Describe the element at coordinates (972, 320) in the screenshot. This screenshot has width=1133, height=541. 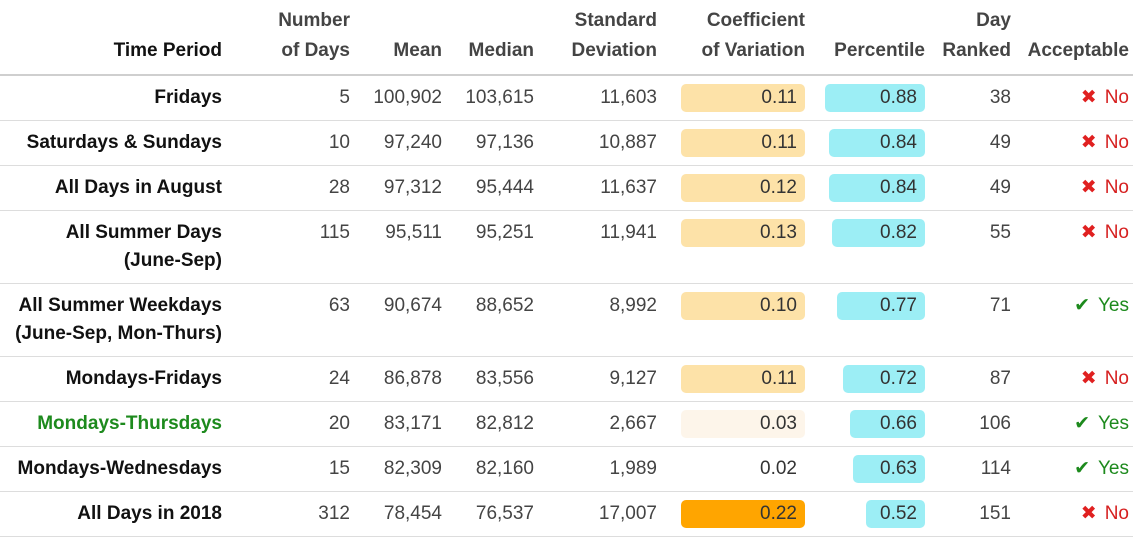
I see `day-ranked-cell: 71` at that location.